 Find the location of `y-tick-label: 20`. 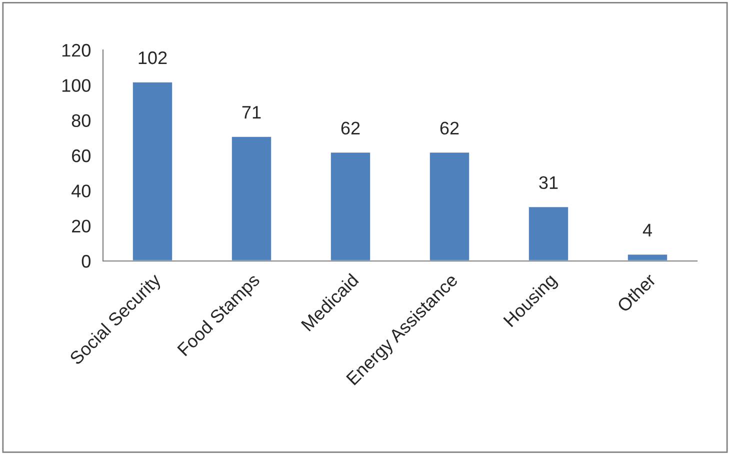

y-tick-label: 20 is located at coordinates (81, 226).